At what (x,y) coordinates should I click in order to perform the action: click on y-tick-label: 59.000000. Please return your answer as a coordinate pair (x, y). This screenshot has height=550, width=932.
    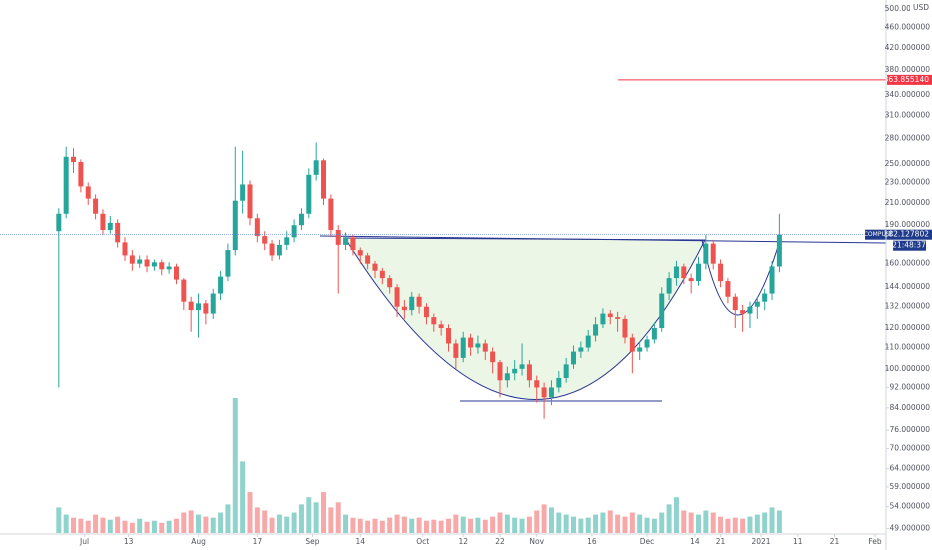
    Looking at the image, I should click on (909, 486).